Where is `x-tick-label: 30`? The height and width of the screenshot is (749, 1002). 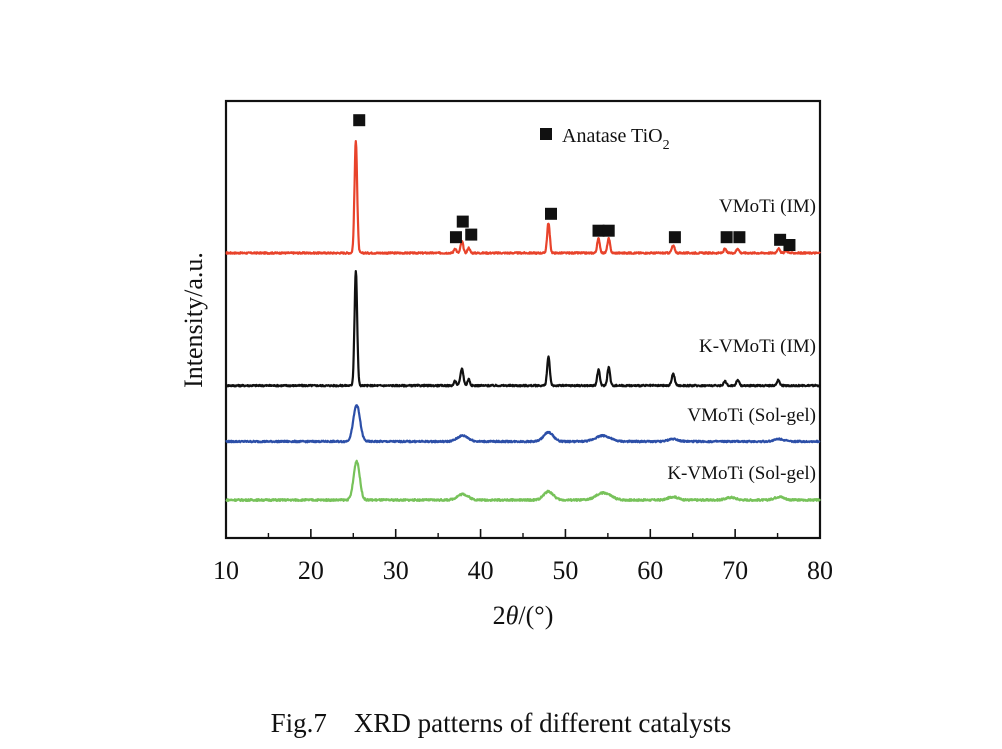 x-tick-label: 30 is located at coordinates (396, 570).